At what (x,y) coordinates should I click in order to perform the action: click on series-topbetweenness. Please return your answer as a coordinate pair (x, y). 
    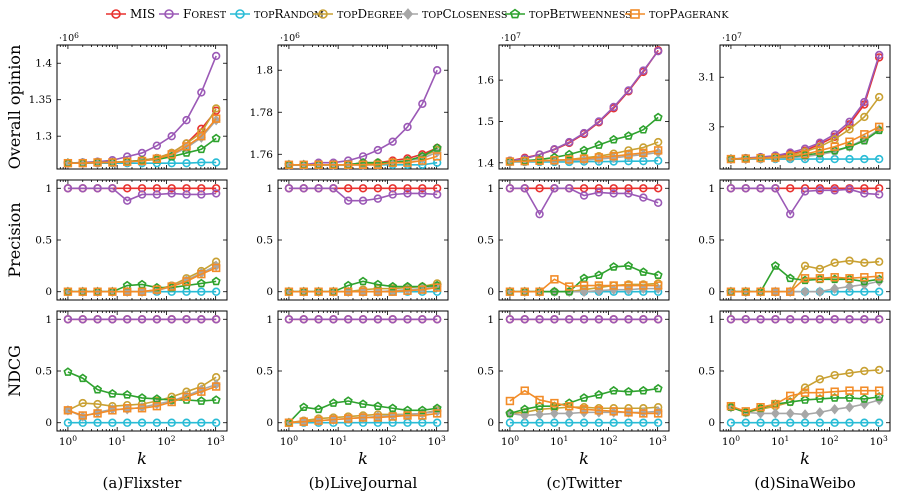
    Looking at the image, I should click on (363, 411).